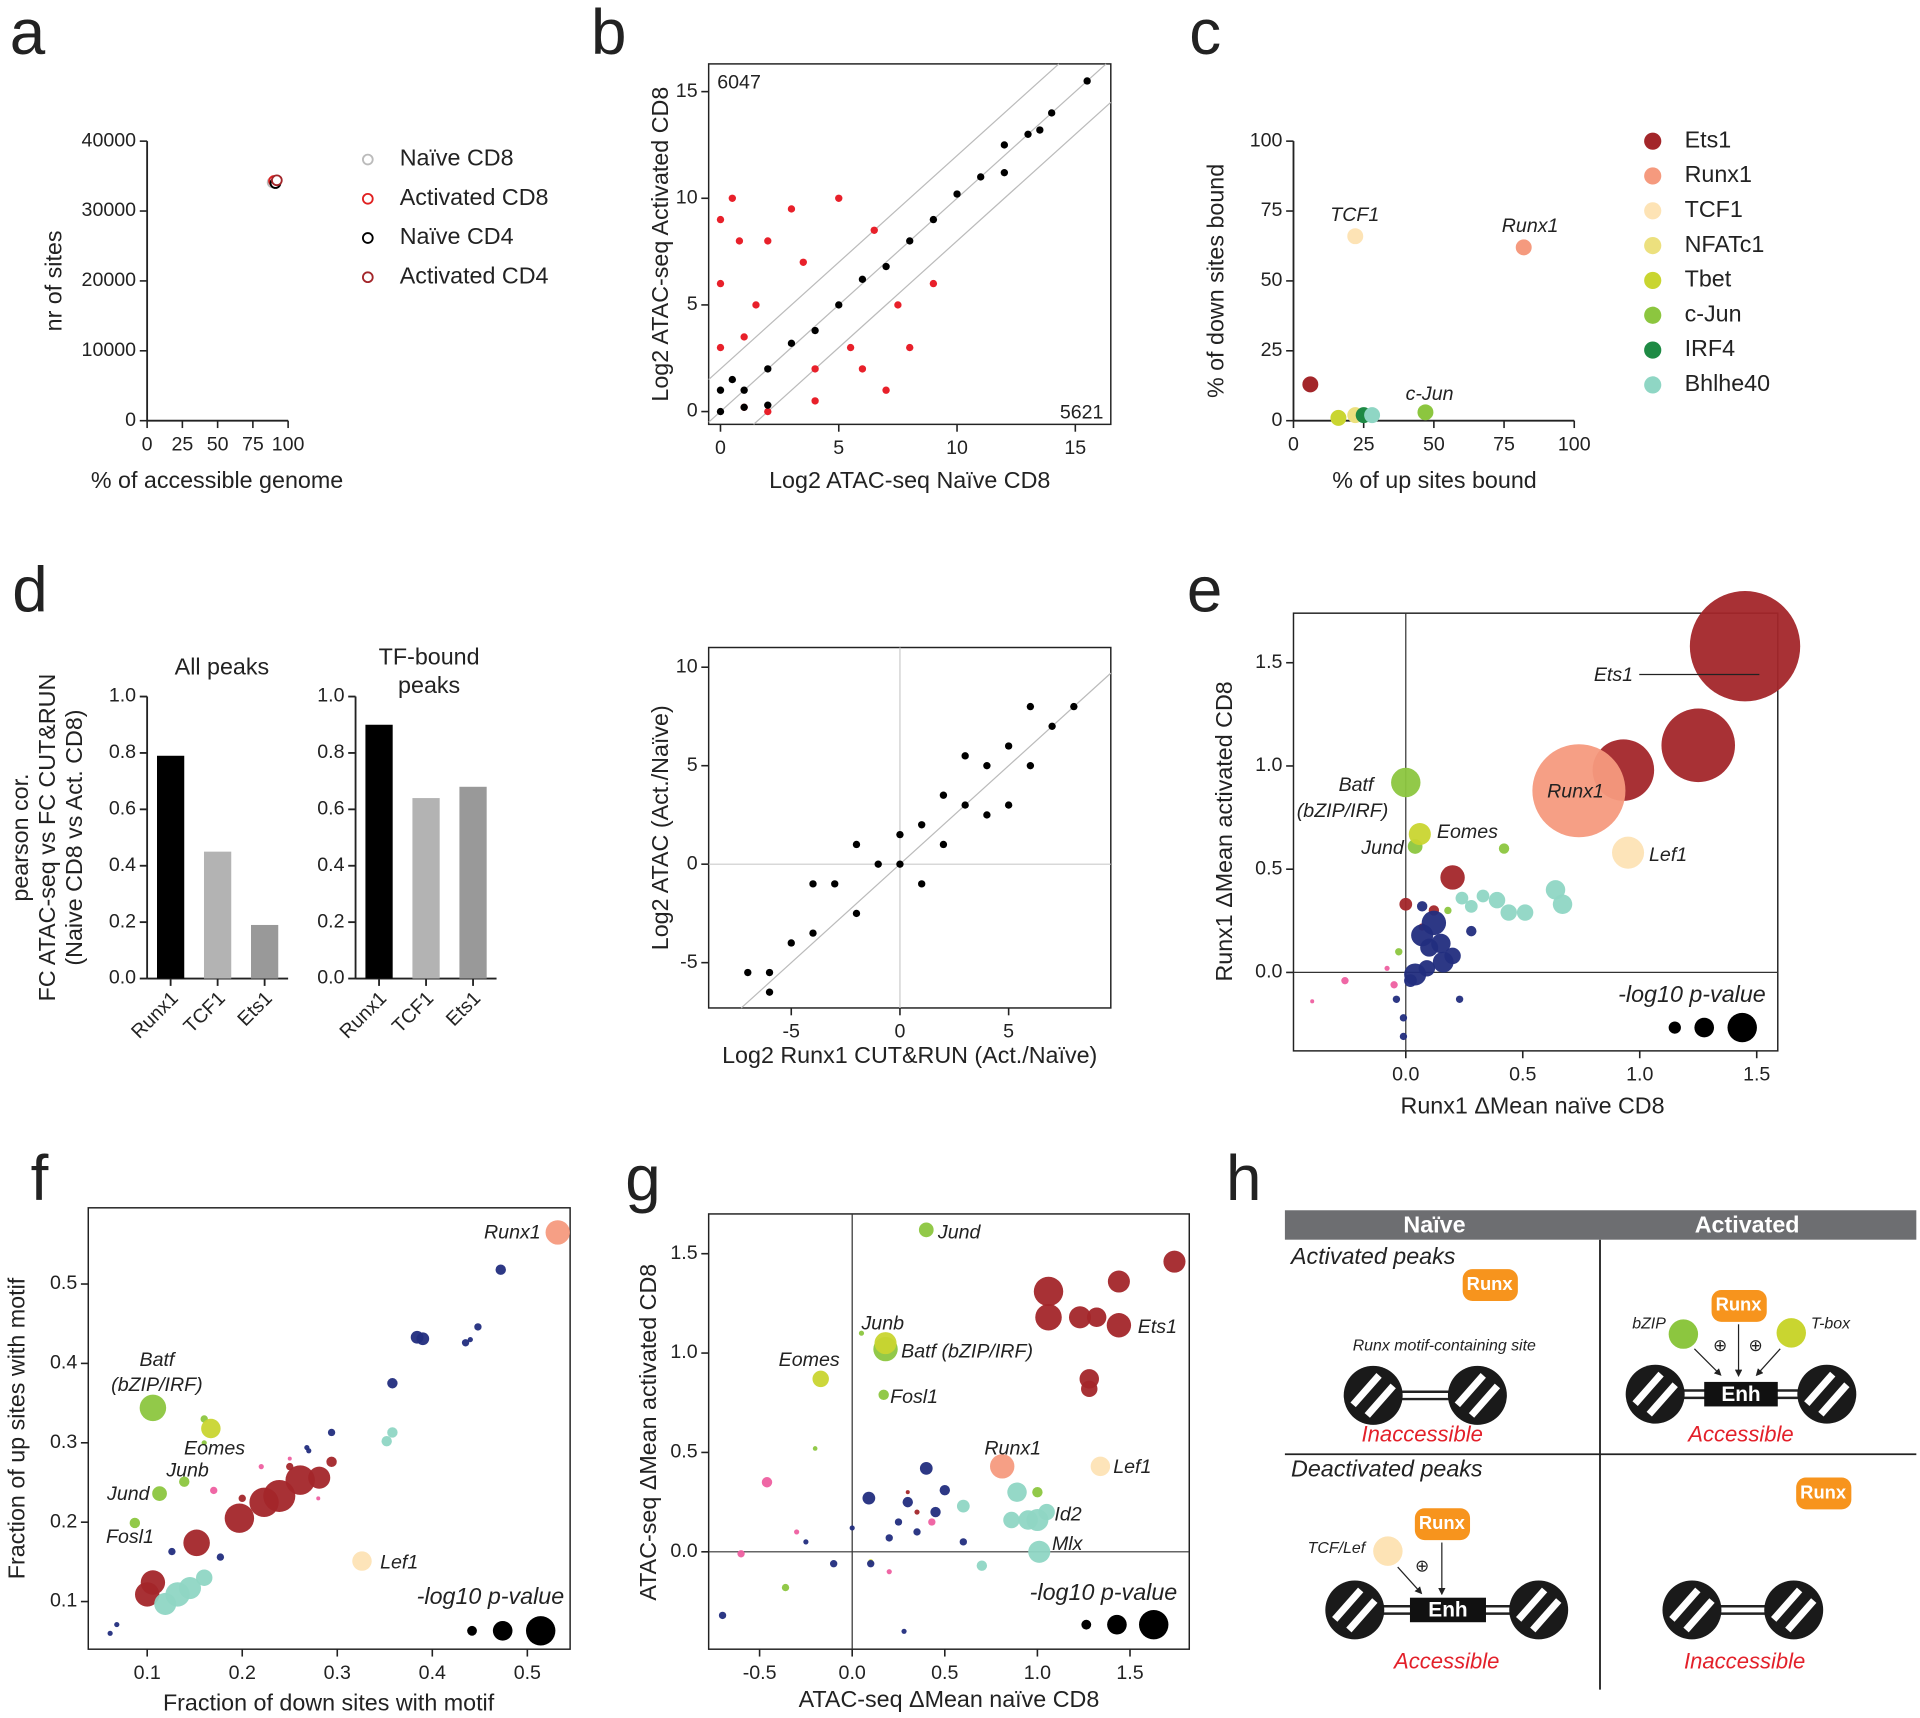 This screenshot has height=1718, width=1920. Describe the element at coordinates (1444, 1346) in the screenshot. I see `site-label: Runx motif-containing site` at that location.